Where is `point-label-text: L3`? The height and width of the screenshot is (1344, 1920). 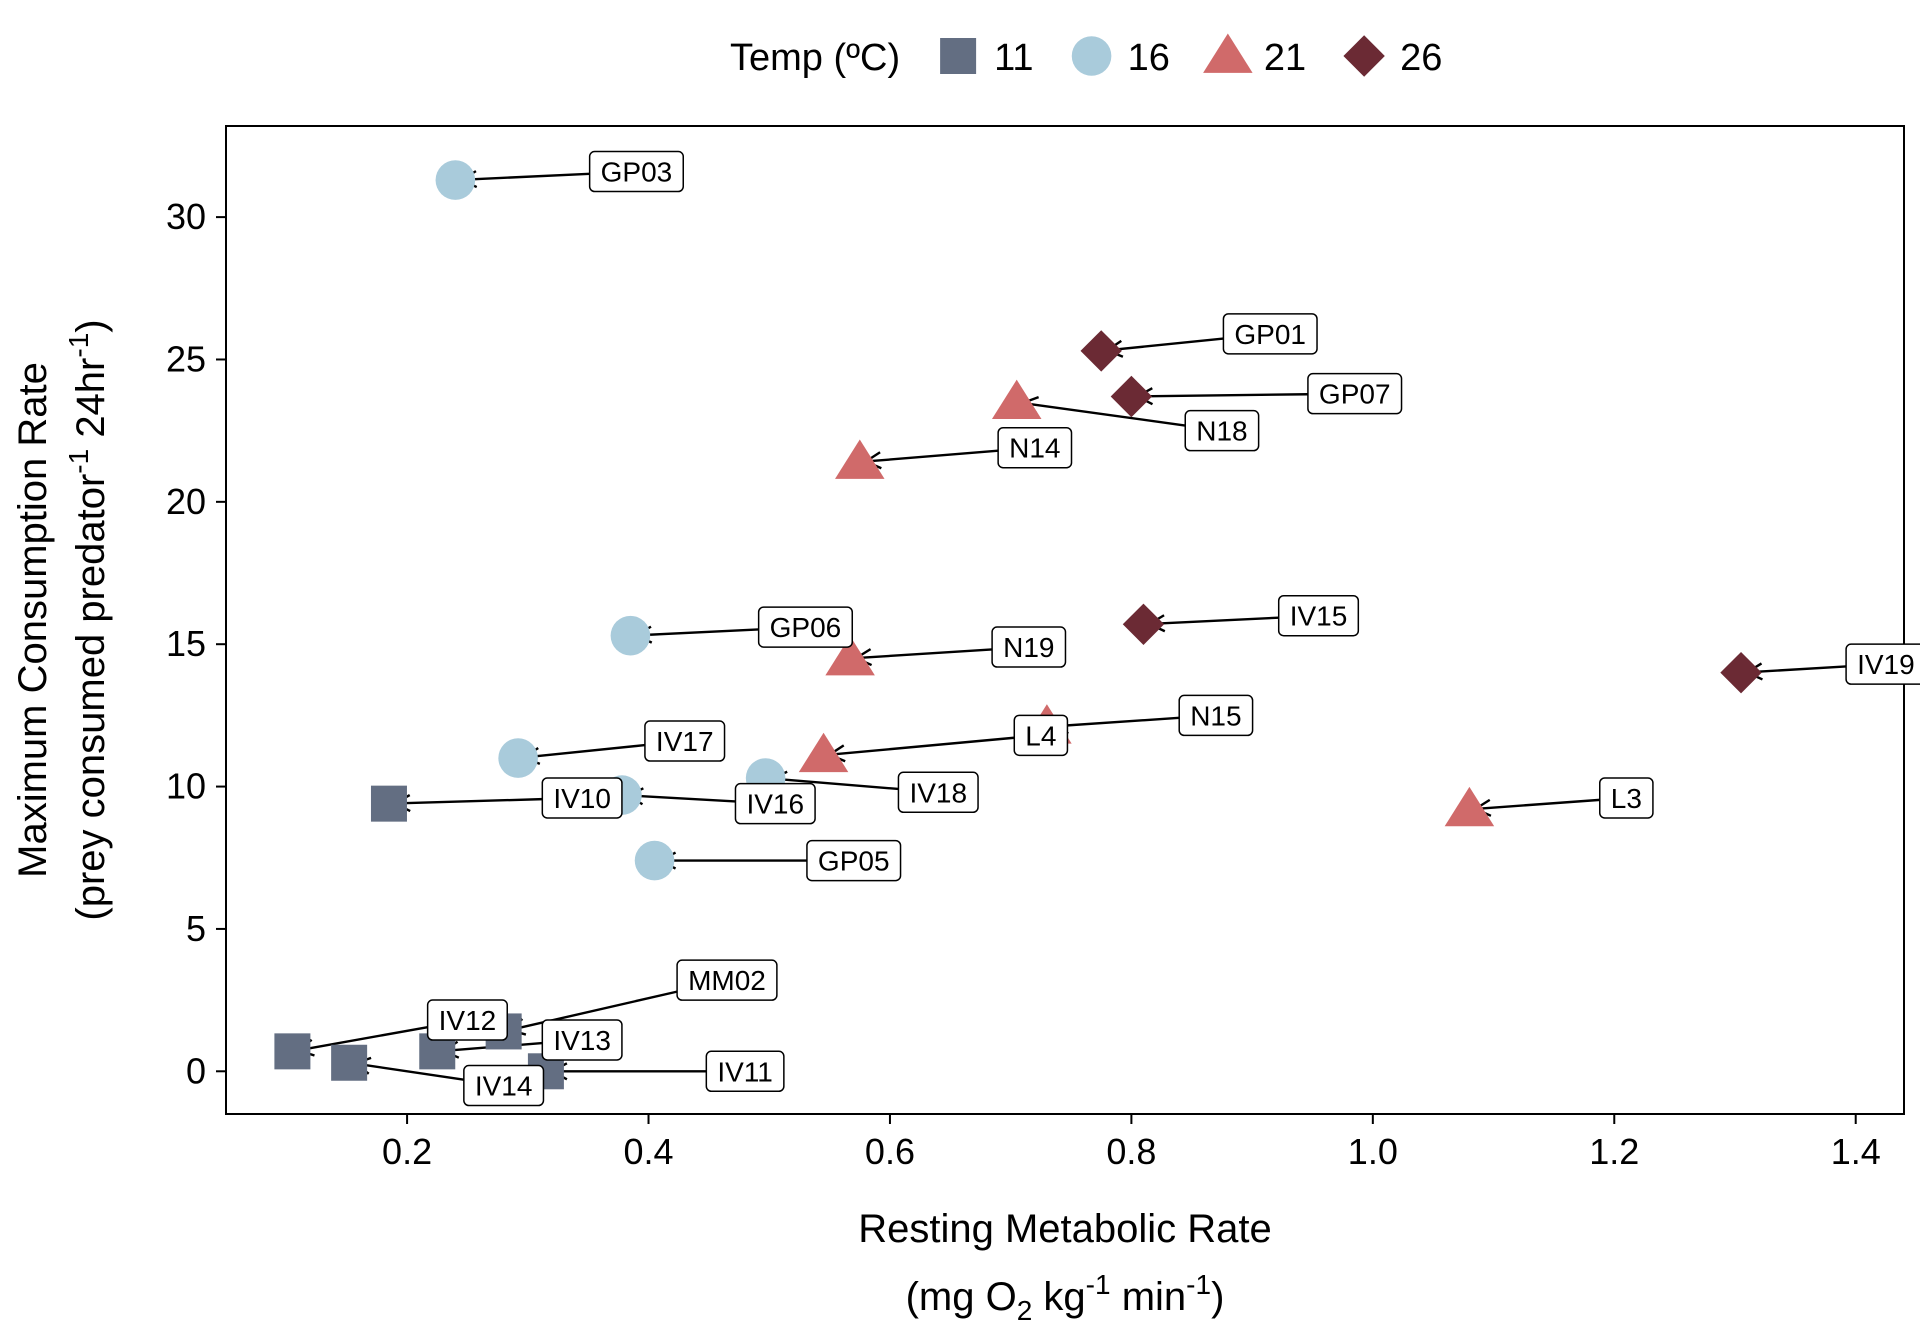 point-label-text: L3 is located at coordinates (1626, 798).